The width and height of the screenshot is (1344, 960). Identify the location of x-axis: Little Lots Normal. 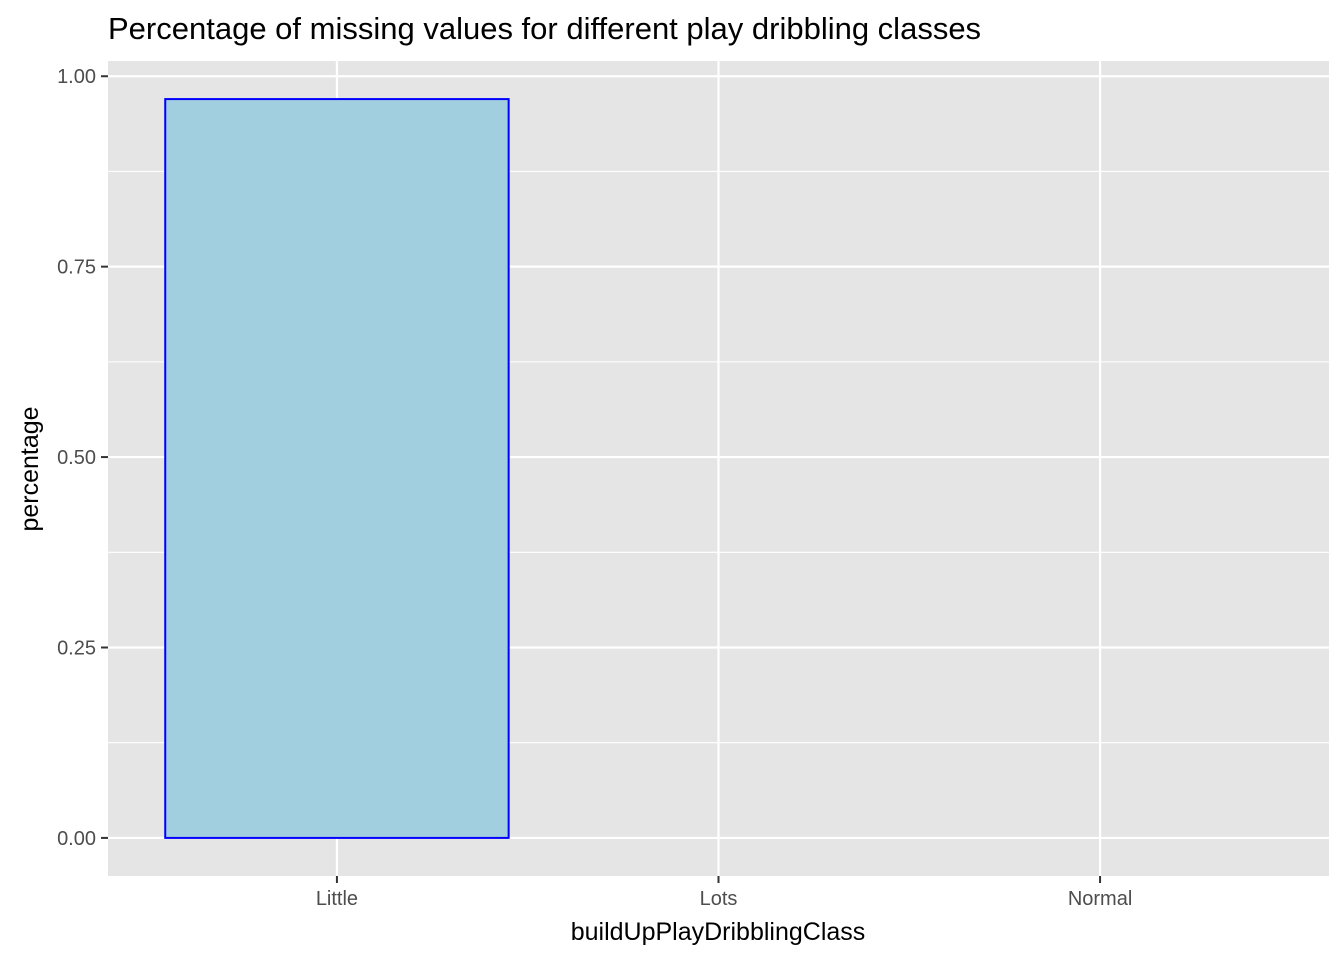
(724, 893).